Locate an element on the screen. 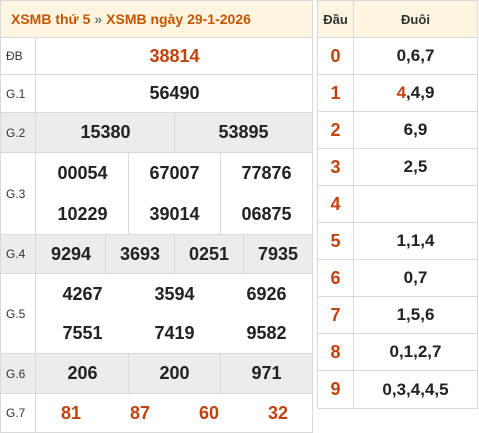 The height and width of the screenshot is (433, 479). loto-row: 2 6,9 is located at coordinates (397, 130).